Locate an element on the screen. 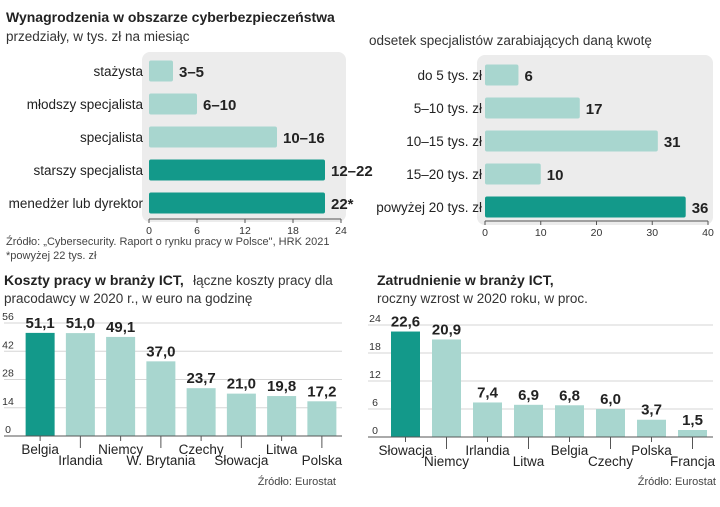  employment-category-label: Francja is located at coordinates (693, 461).